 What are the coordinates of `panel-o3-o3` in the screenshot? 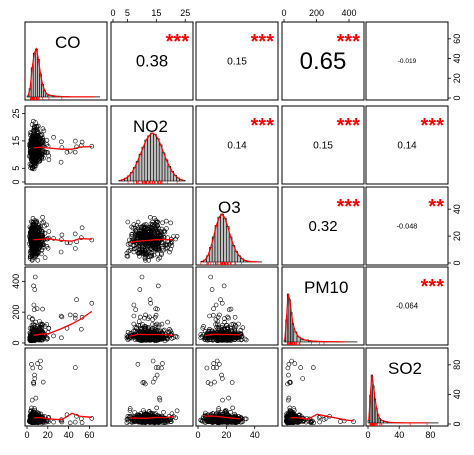 It's located at (237, 226).